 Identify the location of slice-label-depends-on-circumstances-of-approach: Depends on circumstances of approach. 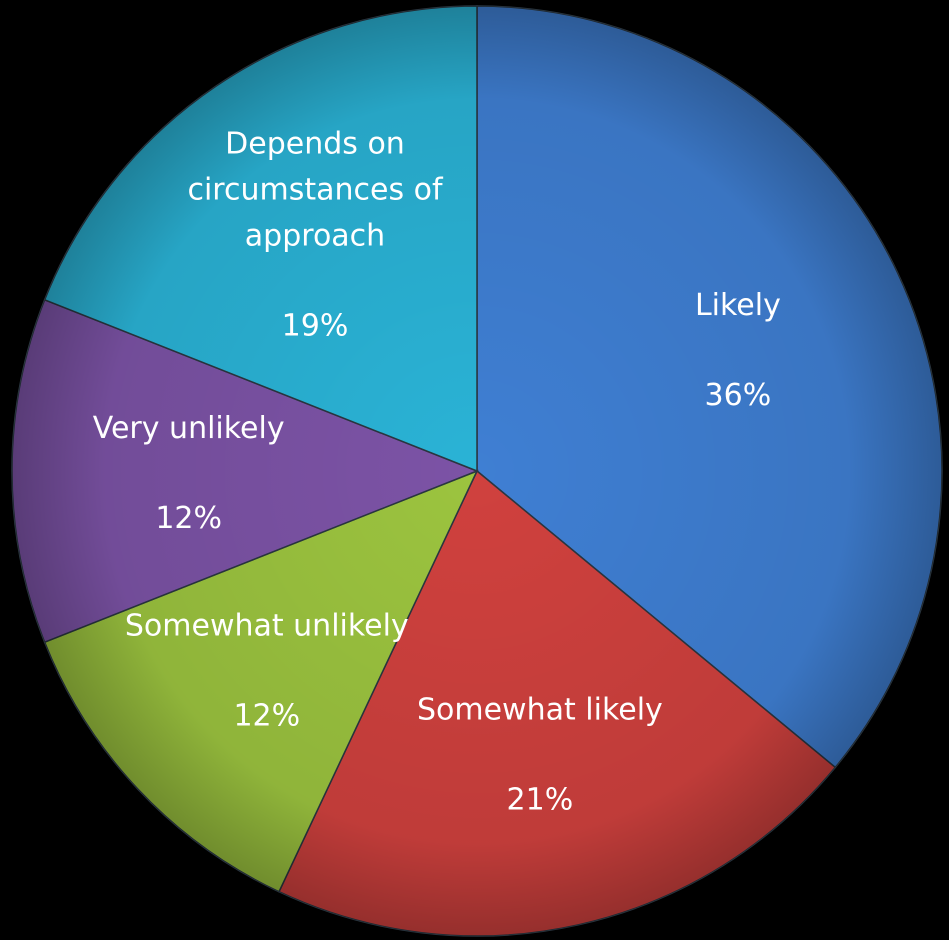
(315, 190).